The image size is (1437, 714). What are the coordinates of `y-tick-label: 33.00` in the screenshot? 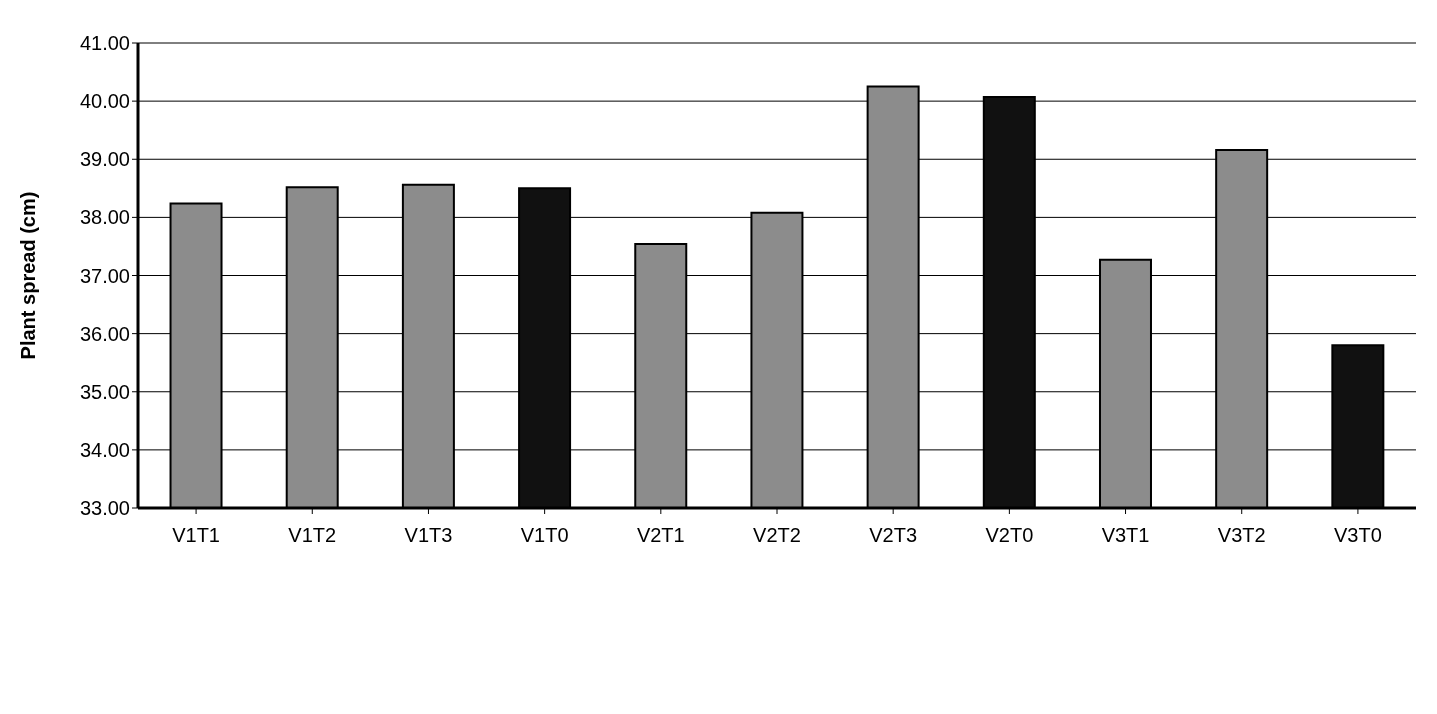 It's located at (104, 508).